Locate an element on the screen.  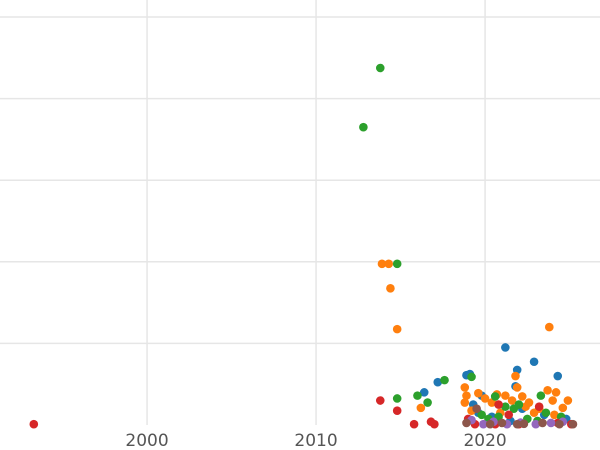
x-tick-label: 2000 is located at coordinates (146, 440).